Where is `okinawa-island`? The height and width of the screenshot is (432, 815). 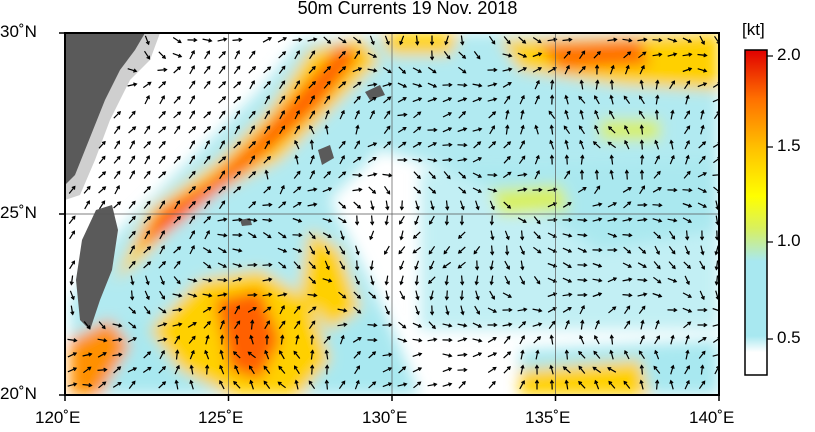
okinawa-island is located at coordinates (326, 155).